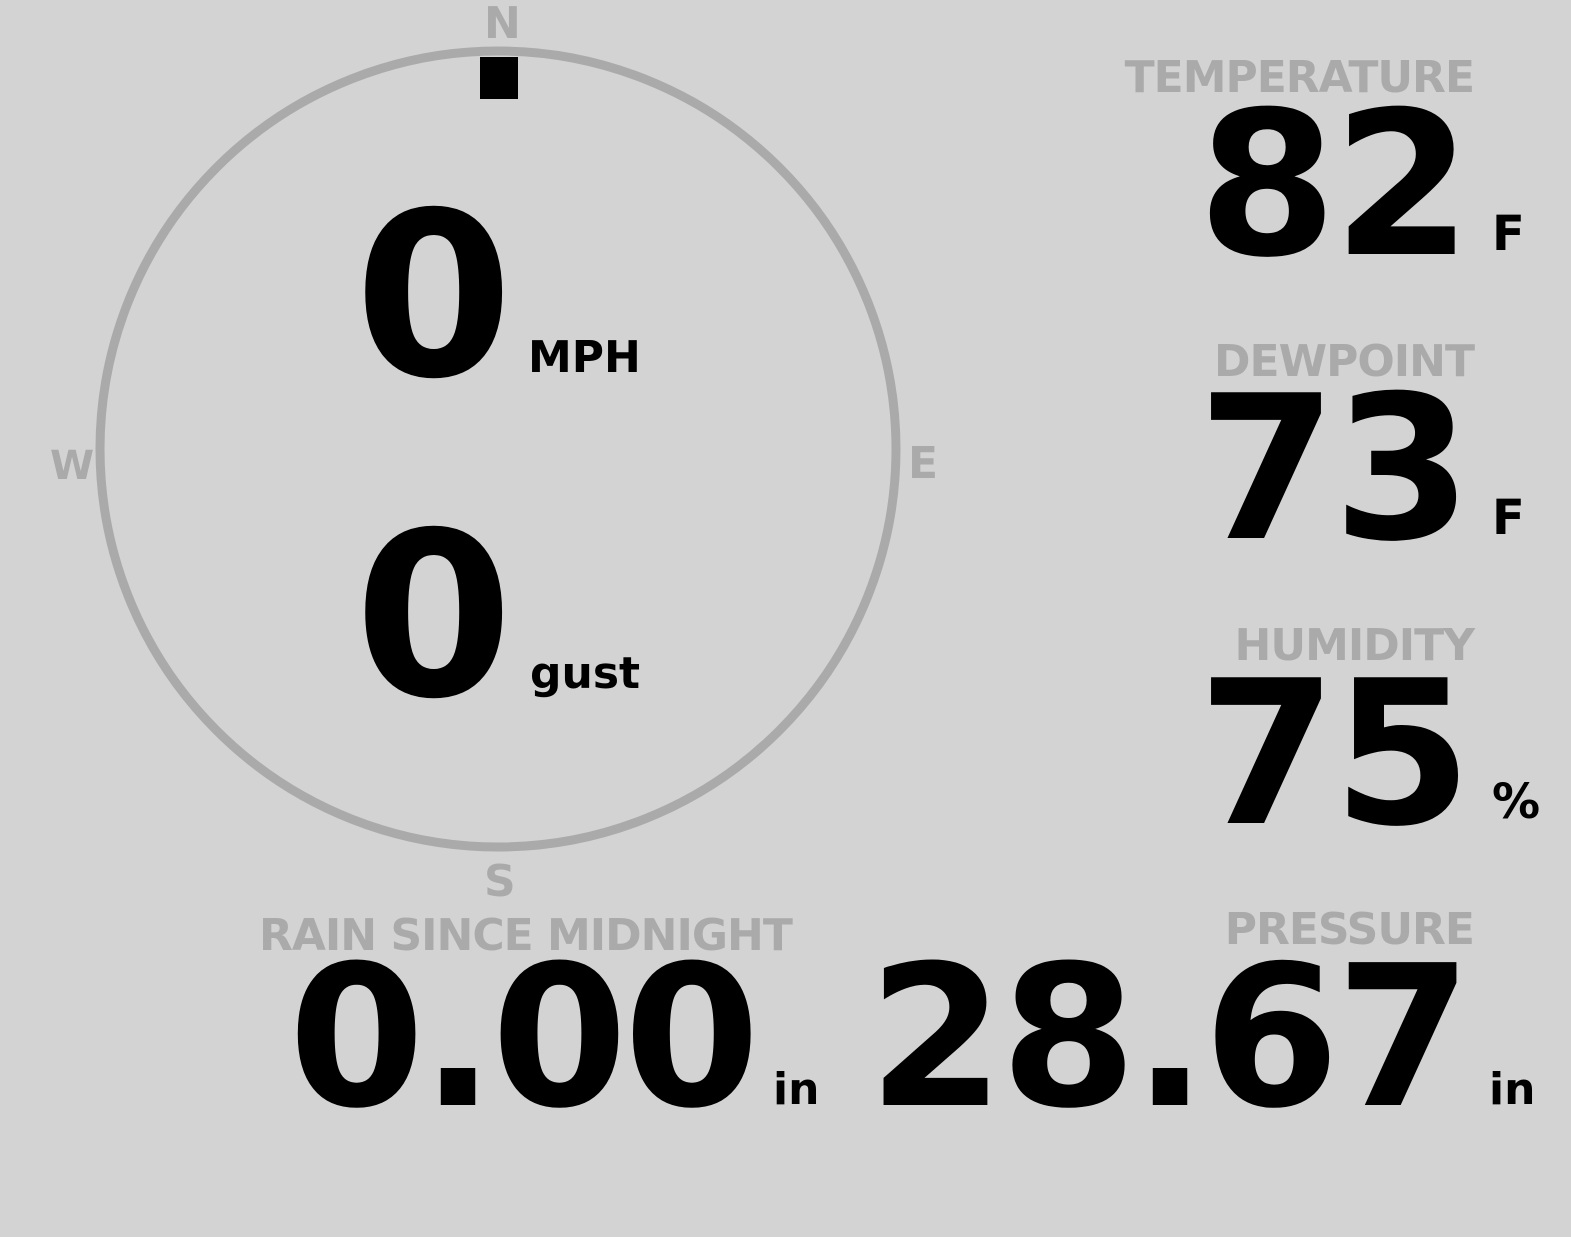  I want to click on wind-gust-value: 0, so click(433, 616).